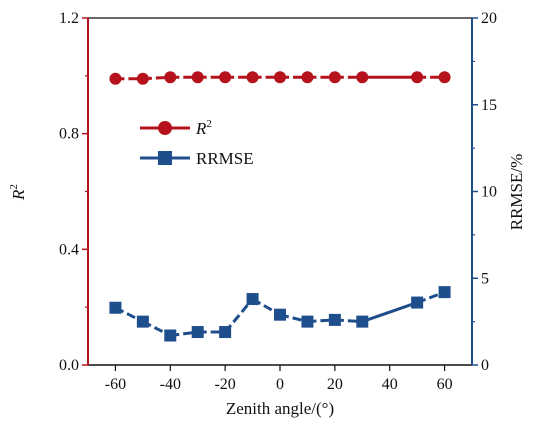 This screenshot has width=537, height=425. What do you see at coordinates (69, 249) in the screenshot?
I see `left-tick-label: 0.4` at bounding box center [69, 249].